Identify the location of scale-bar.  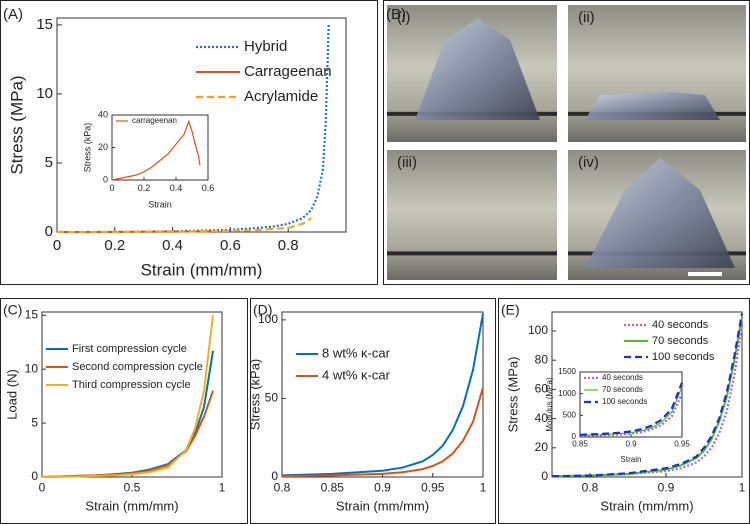
(705, 274).